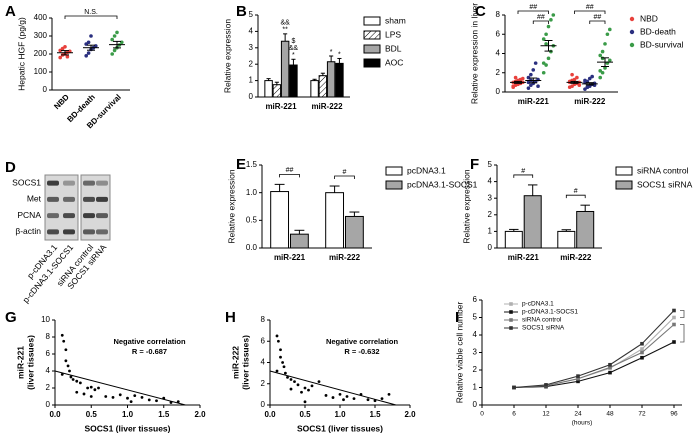 This screenshot has height=442, width=700. I want to click on legend-label: NBD, so click(649, 18).